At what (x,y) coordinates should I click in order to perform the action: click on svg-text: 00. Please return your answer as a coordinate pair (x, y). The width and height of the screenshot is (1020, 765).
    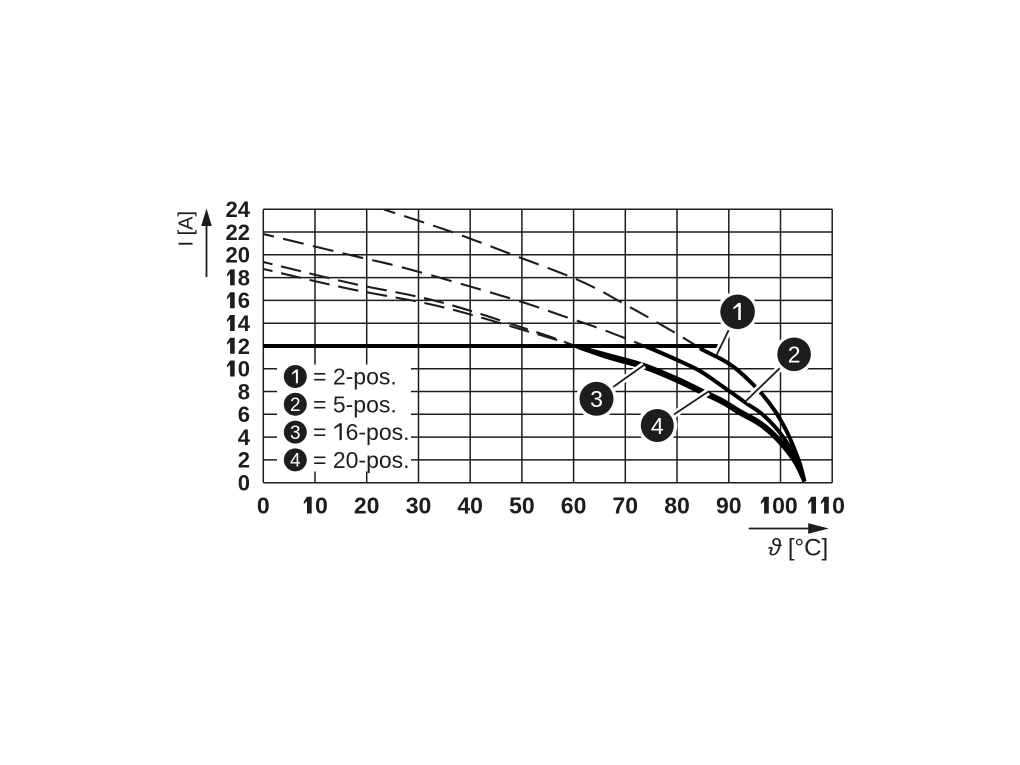
    Looking at the image, I should click on (785, 506).